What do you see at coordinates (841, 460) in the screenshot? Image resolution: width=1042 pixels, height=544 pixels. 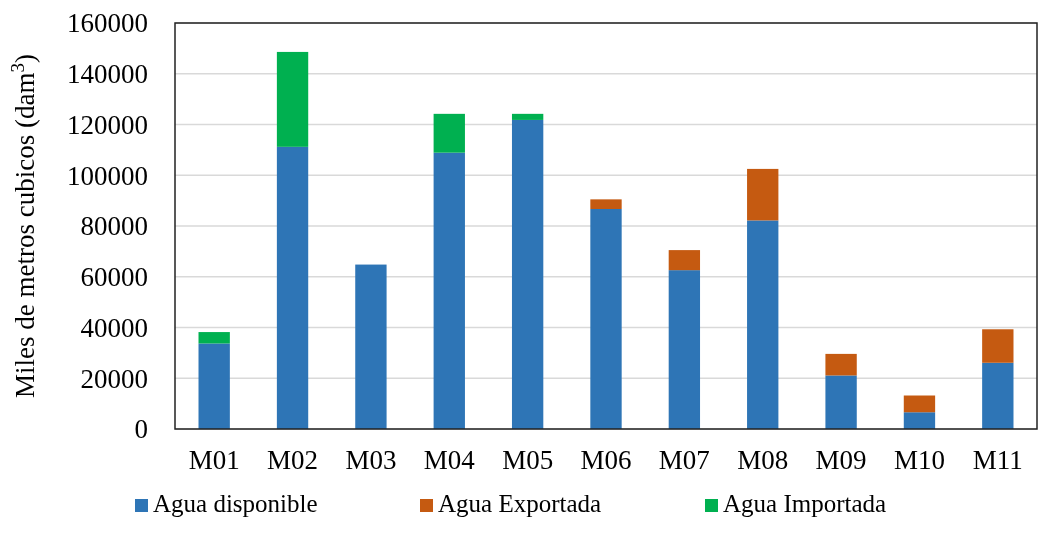 I see `x-tick-label: M09` at bounding box center [841, 460].